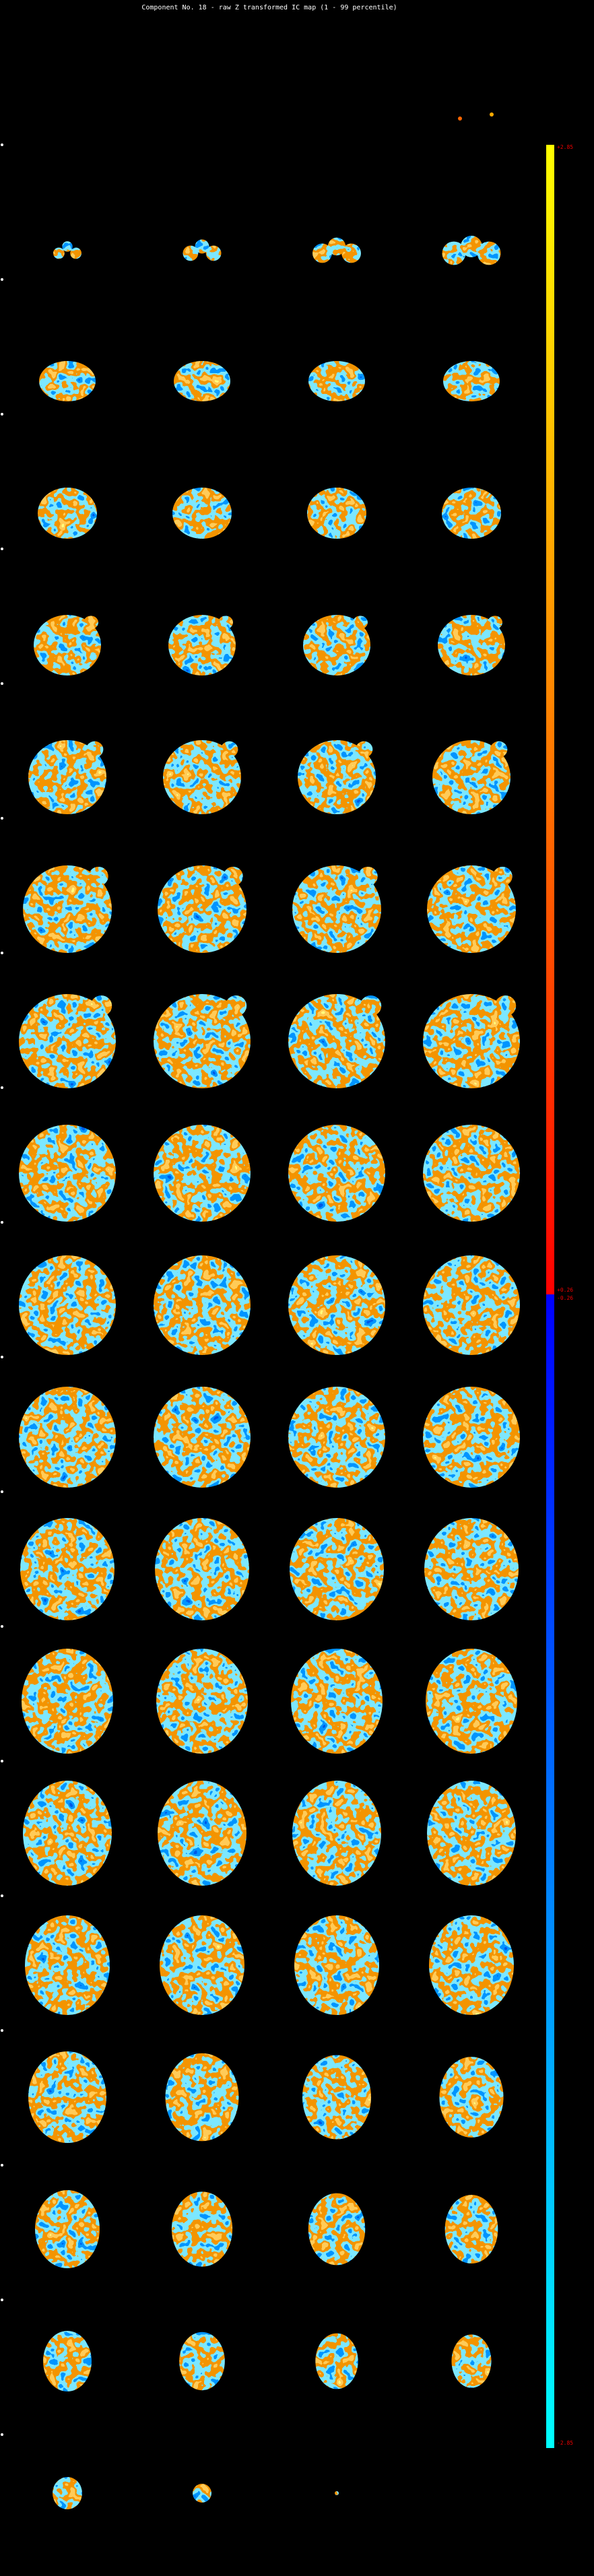 Image resolution: width=594 pixels, height=2576 pixels. What do you see at coordinates (550, 1871) in the screenshot?
I see `colorbar-negative` at bounding box center [550, 1871].